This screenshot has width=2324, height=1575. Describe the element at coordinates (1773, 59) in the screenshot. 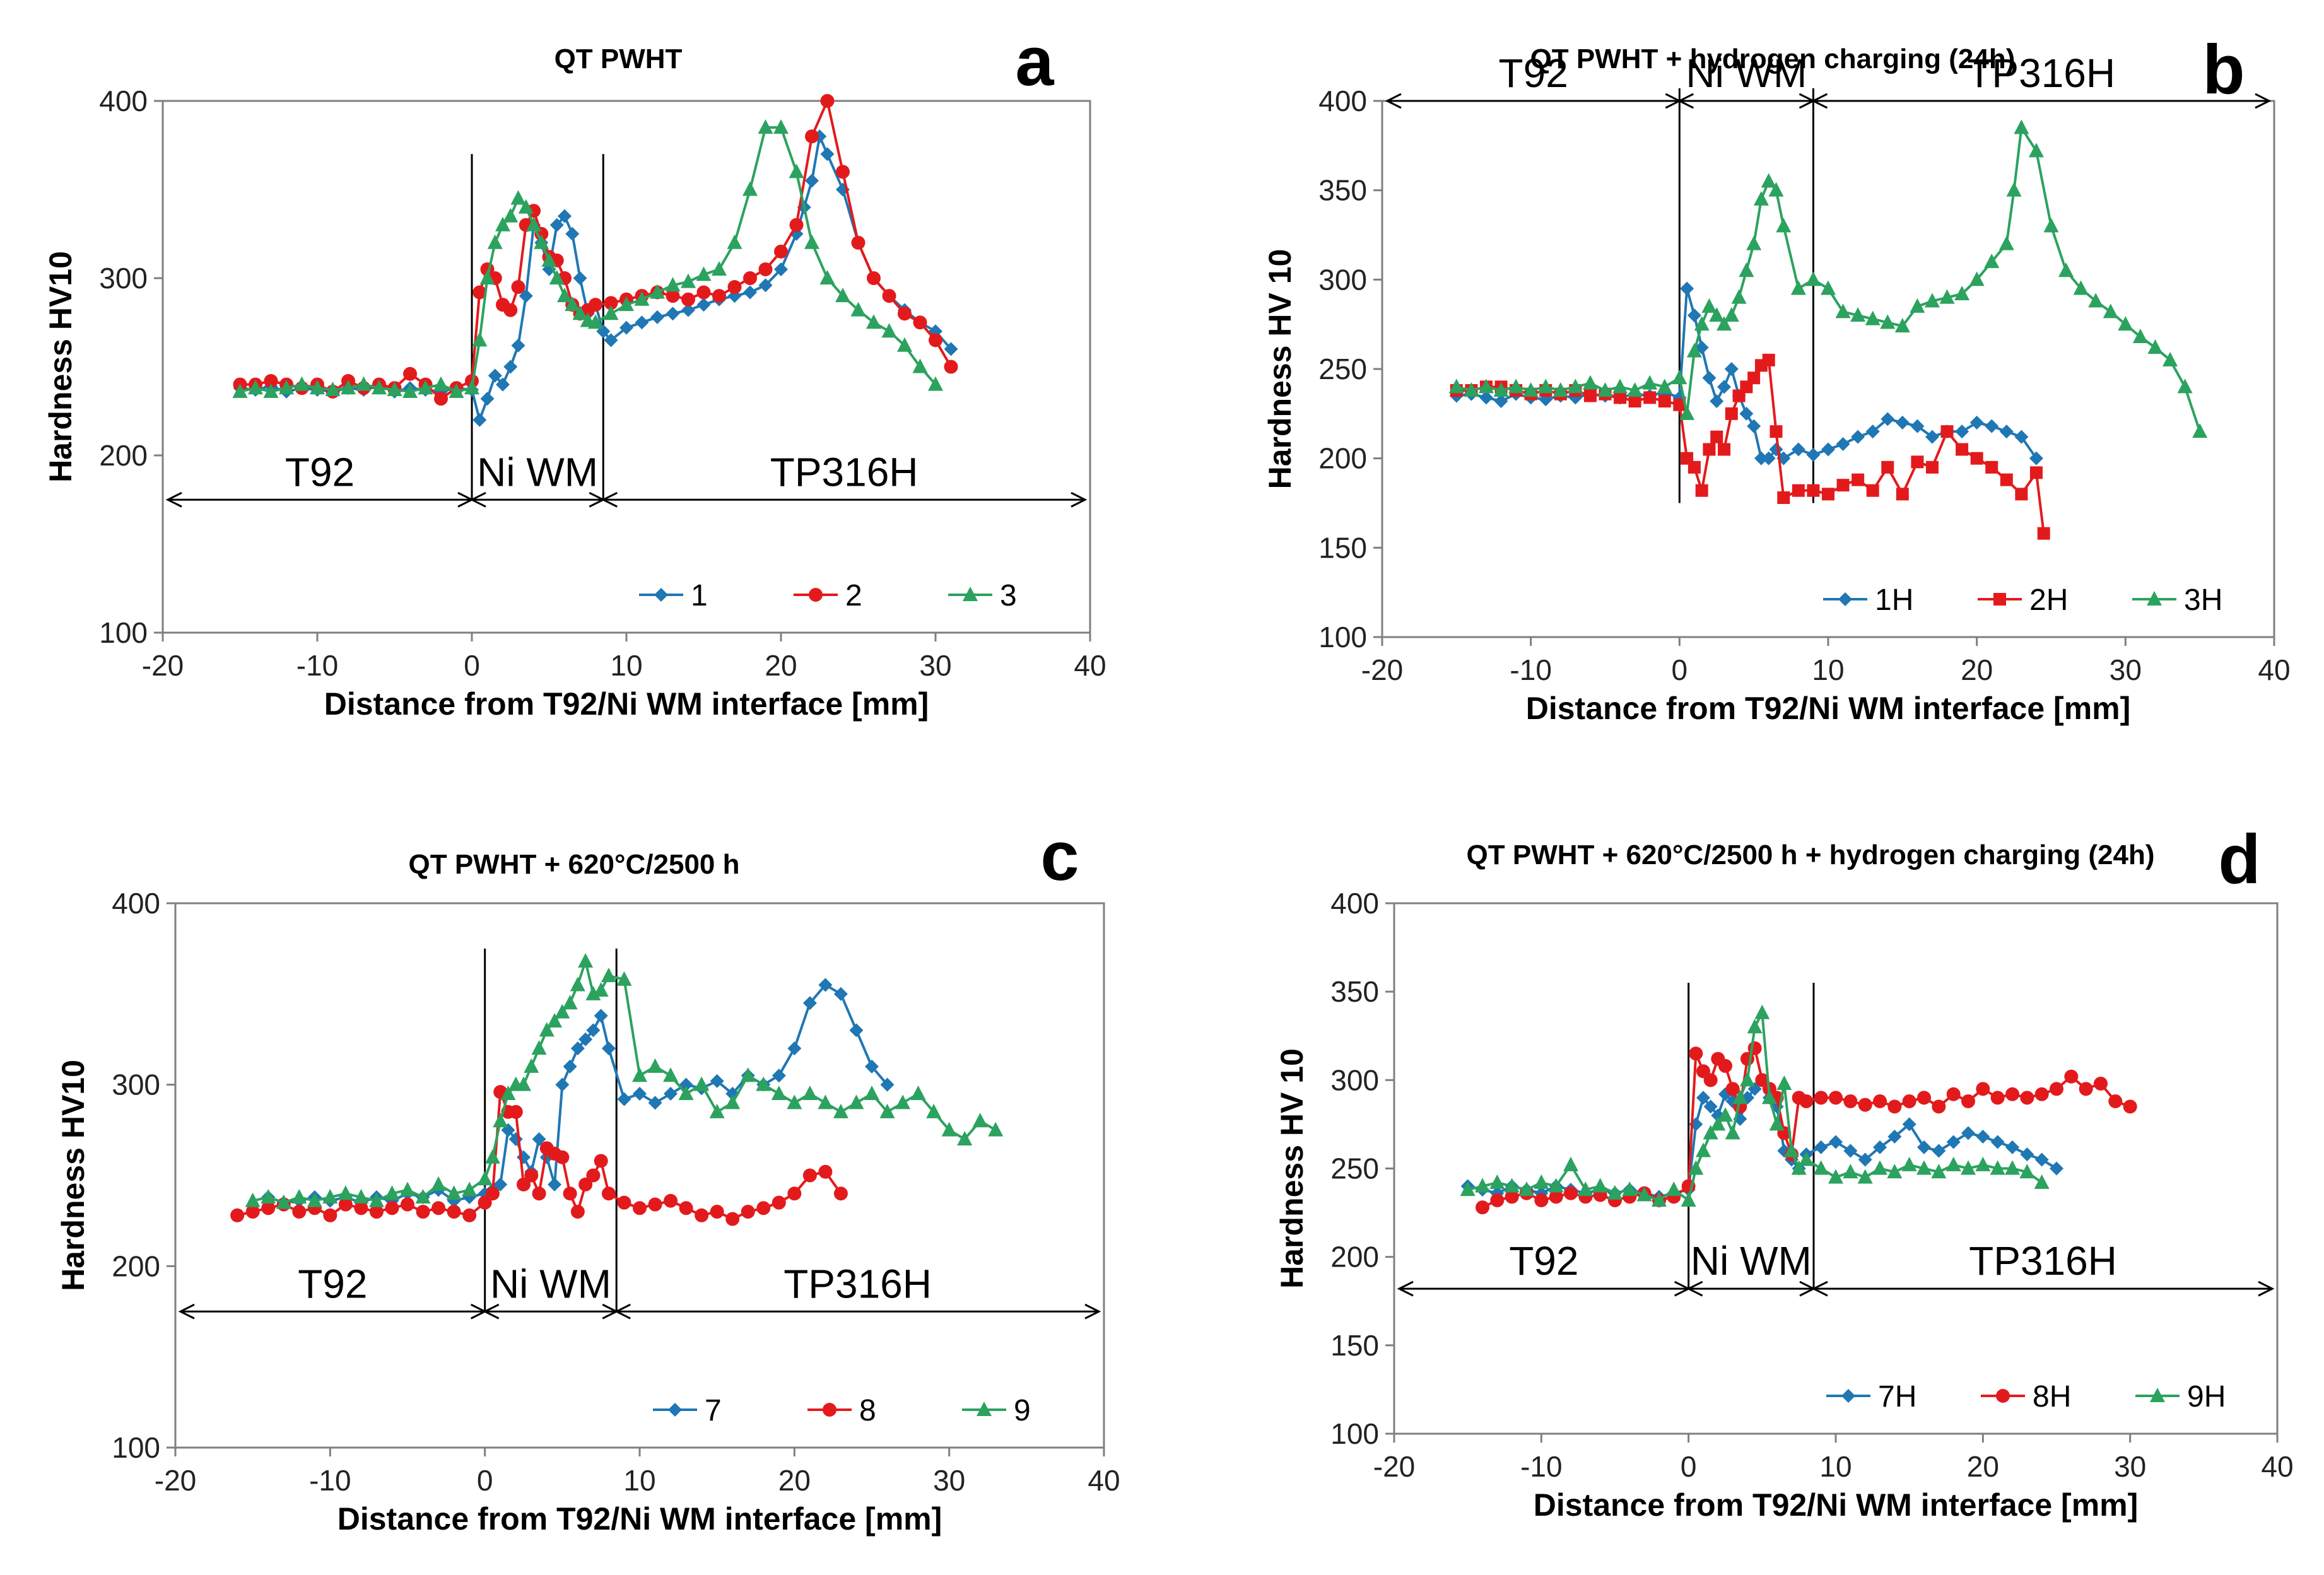

I see `chart-title: QT PWHT + hydrogen charging (24h)` at that location.